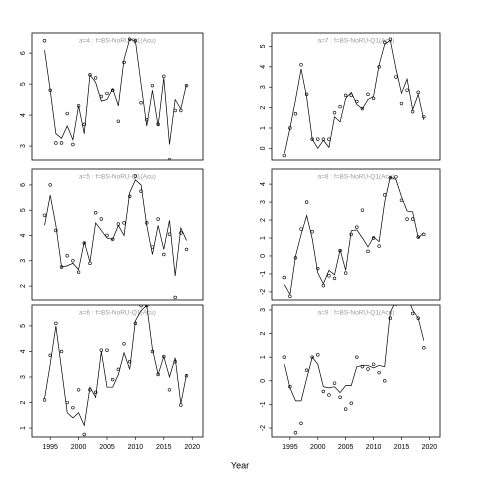  Describe the element at coordinates (356, 177) in the screenshot. I see `panel-title: a=8 : f=BS-NoRU-Q1(Acu)` at that location.